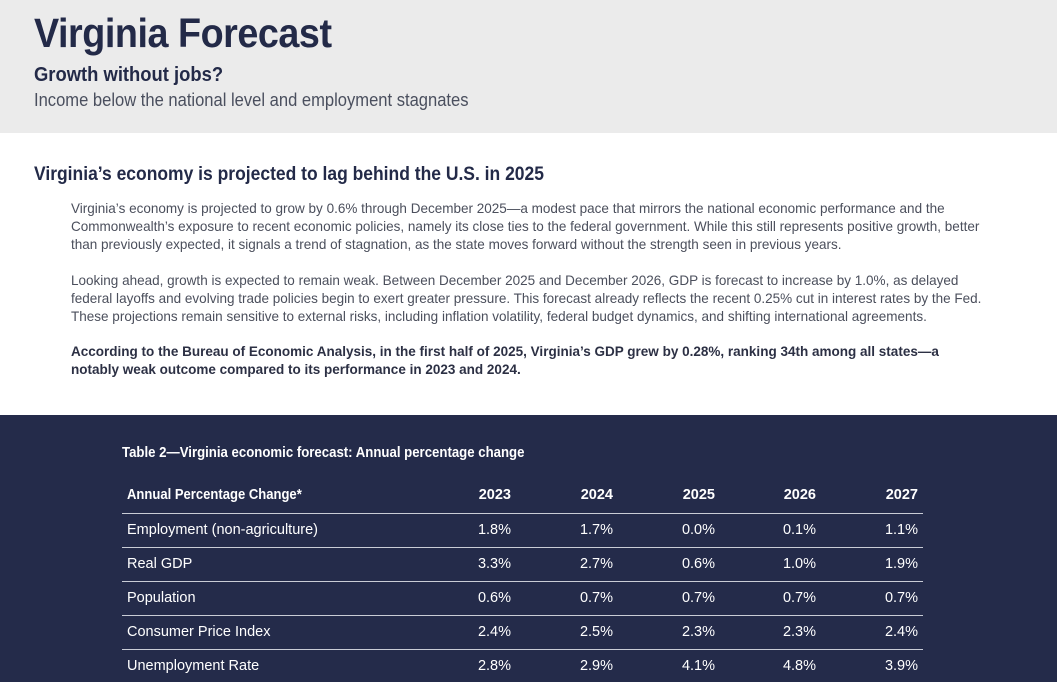  I want to click on row-label: Employment (non-agriculture), so click(222, 530).